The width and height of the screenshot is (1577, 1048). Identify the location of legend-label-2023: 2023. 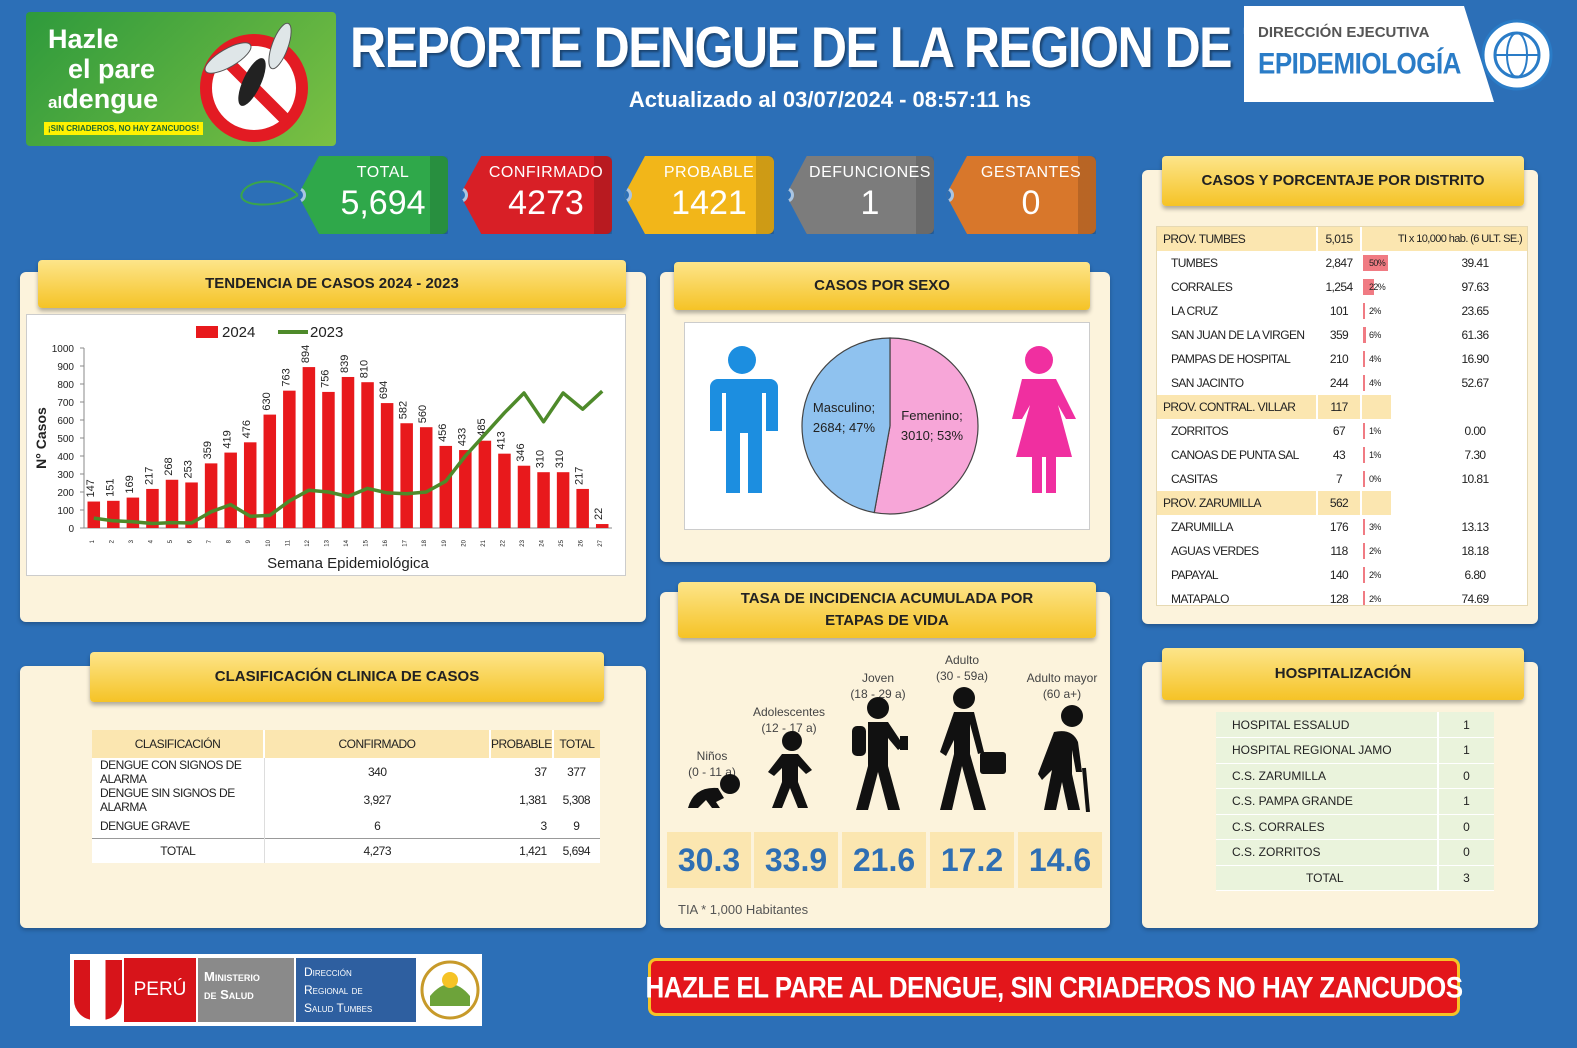
(326, 332).